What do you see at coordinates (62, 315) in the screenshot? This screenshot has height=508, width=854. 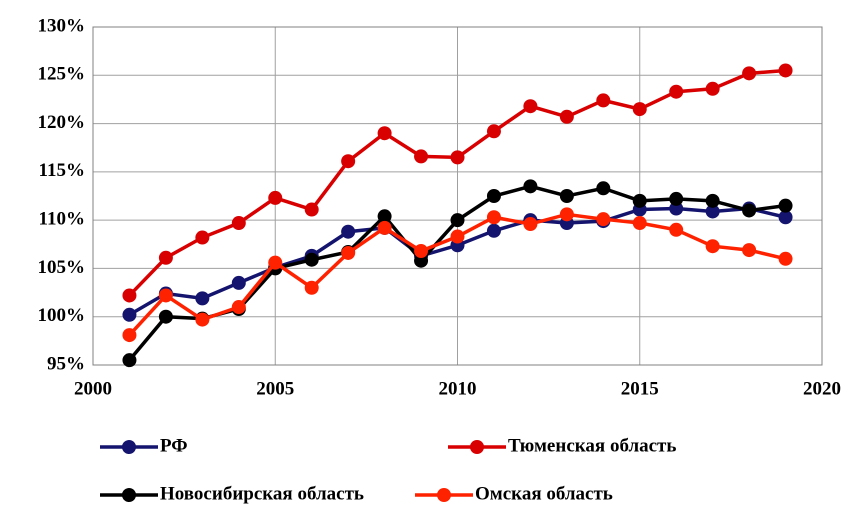 I see `y-tick-label: 100%` at bounding box center [62, 315].